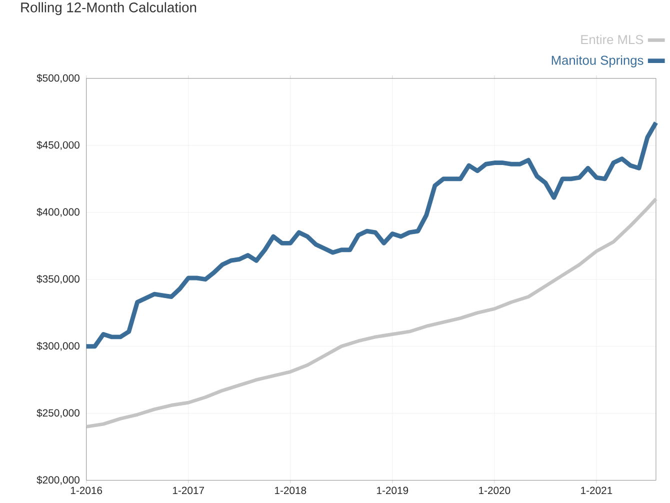 The height and width of the screenshot is (503, 670). Describe the element at coordinates (58, 145) in the screenshot. I see `y-tick-label: $450,000` at that location.